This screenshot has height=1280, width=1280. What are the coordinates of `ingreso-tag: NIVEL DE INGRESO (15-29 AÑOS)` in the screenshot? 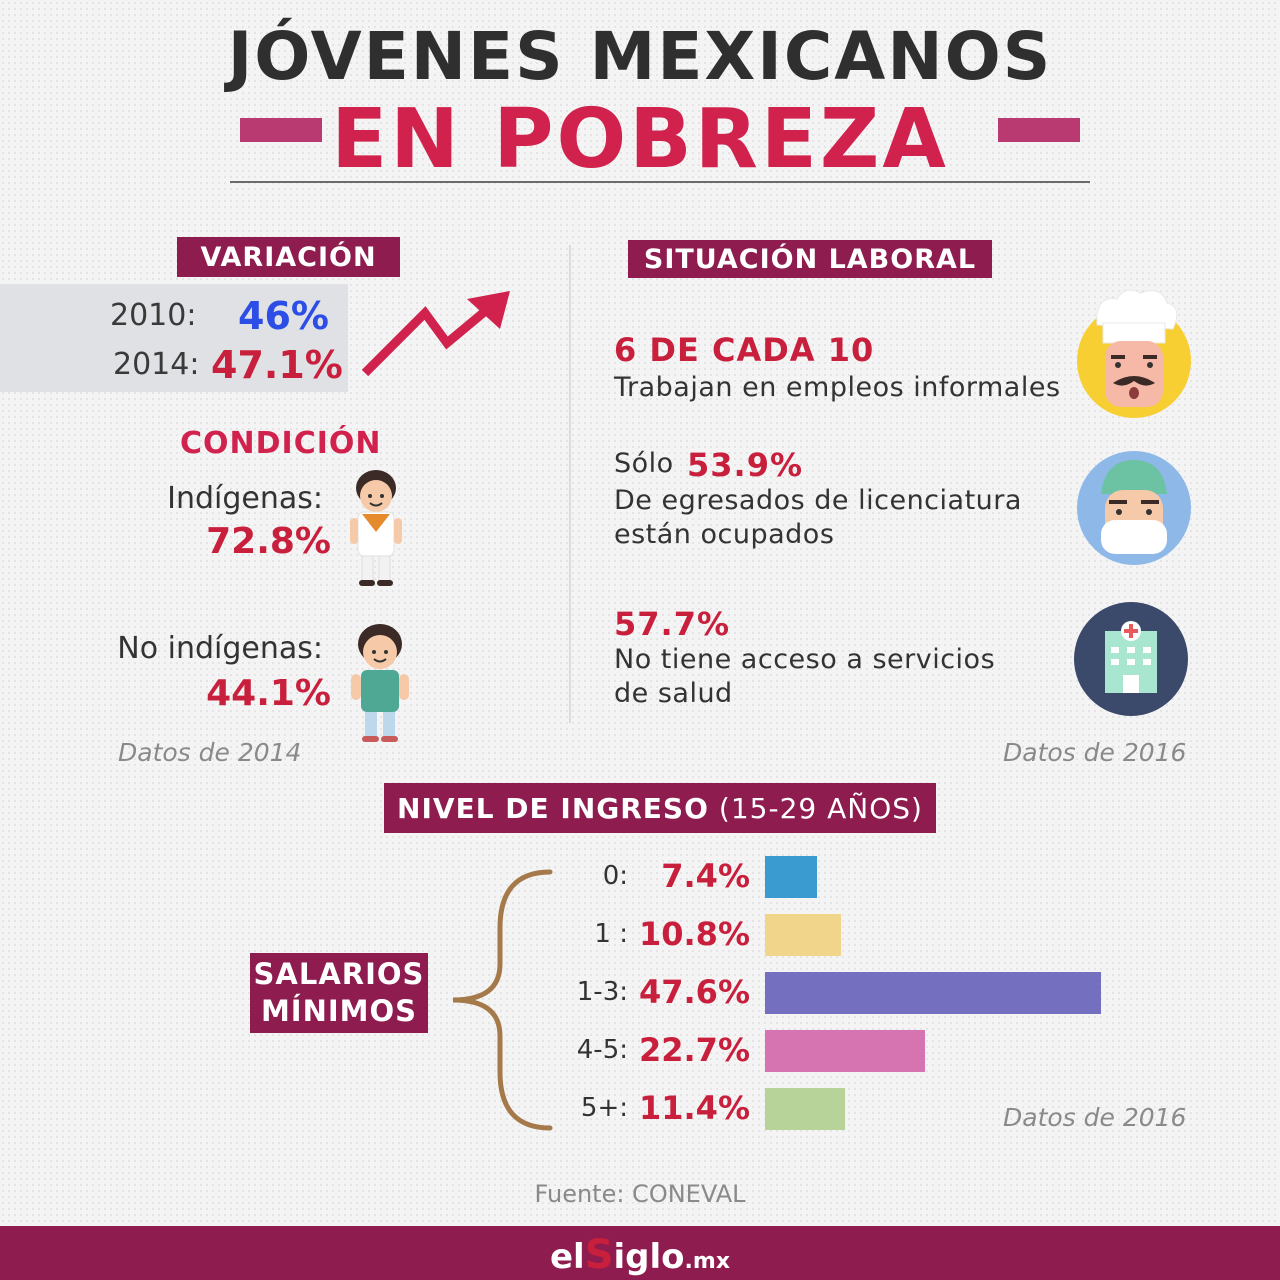 It's located at (660, 808).